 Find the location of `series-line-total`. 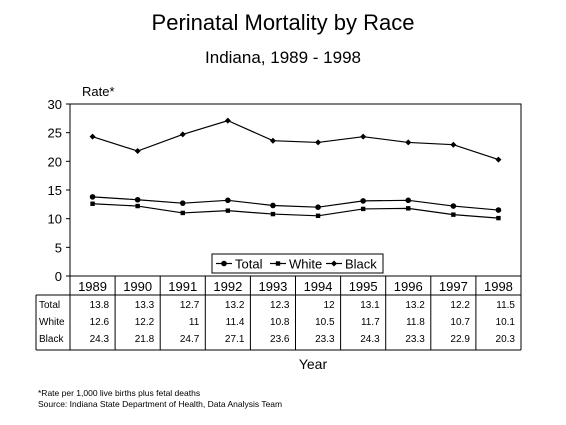

series-line-total is located at coordinates (295, 203).